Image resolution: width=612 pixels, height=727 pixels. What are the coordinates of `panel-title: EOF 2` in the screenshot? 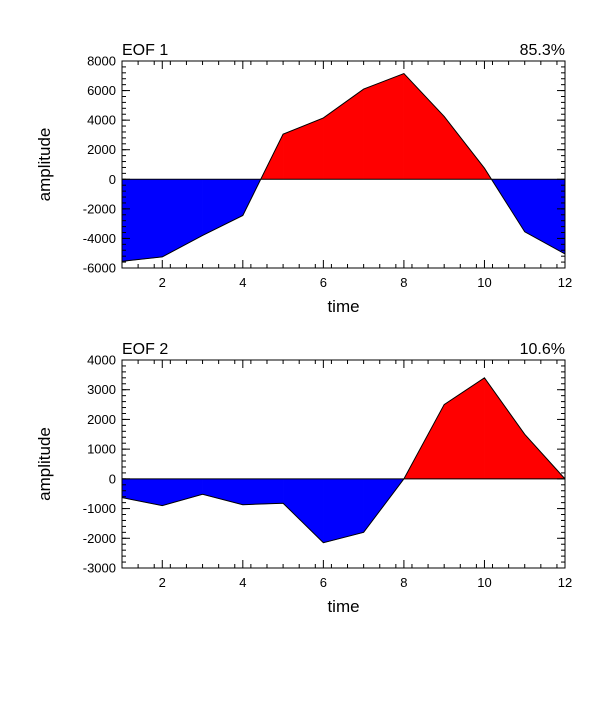 It's located at (145, 349).